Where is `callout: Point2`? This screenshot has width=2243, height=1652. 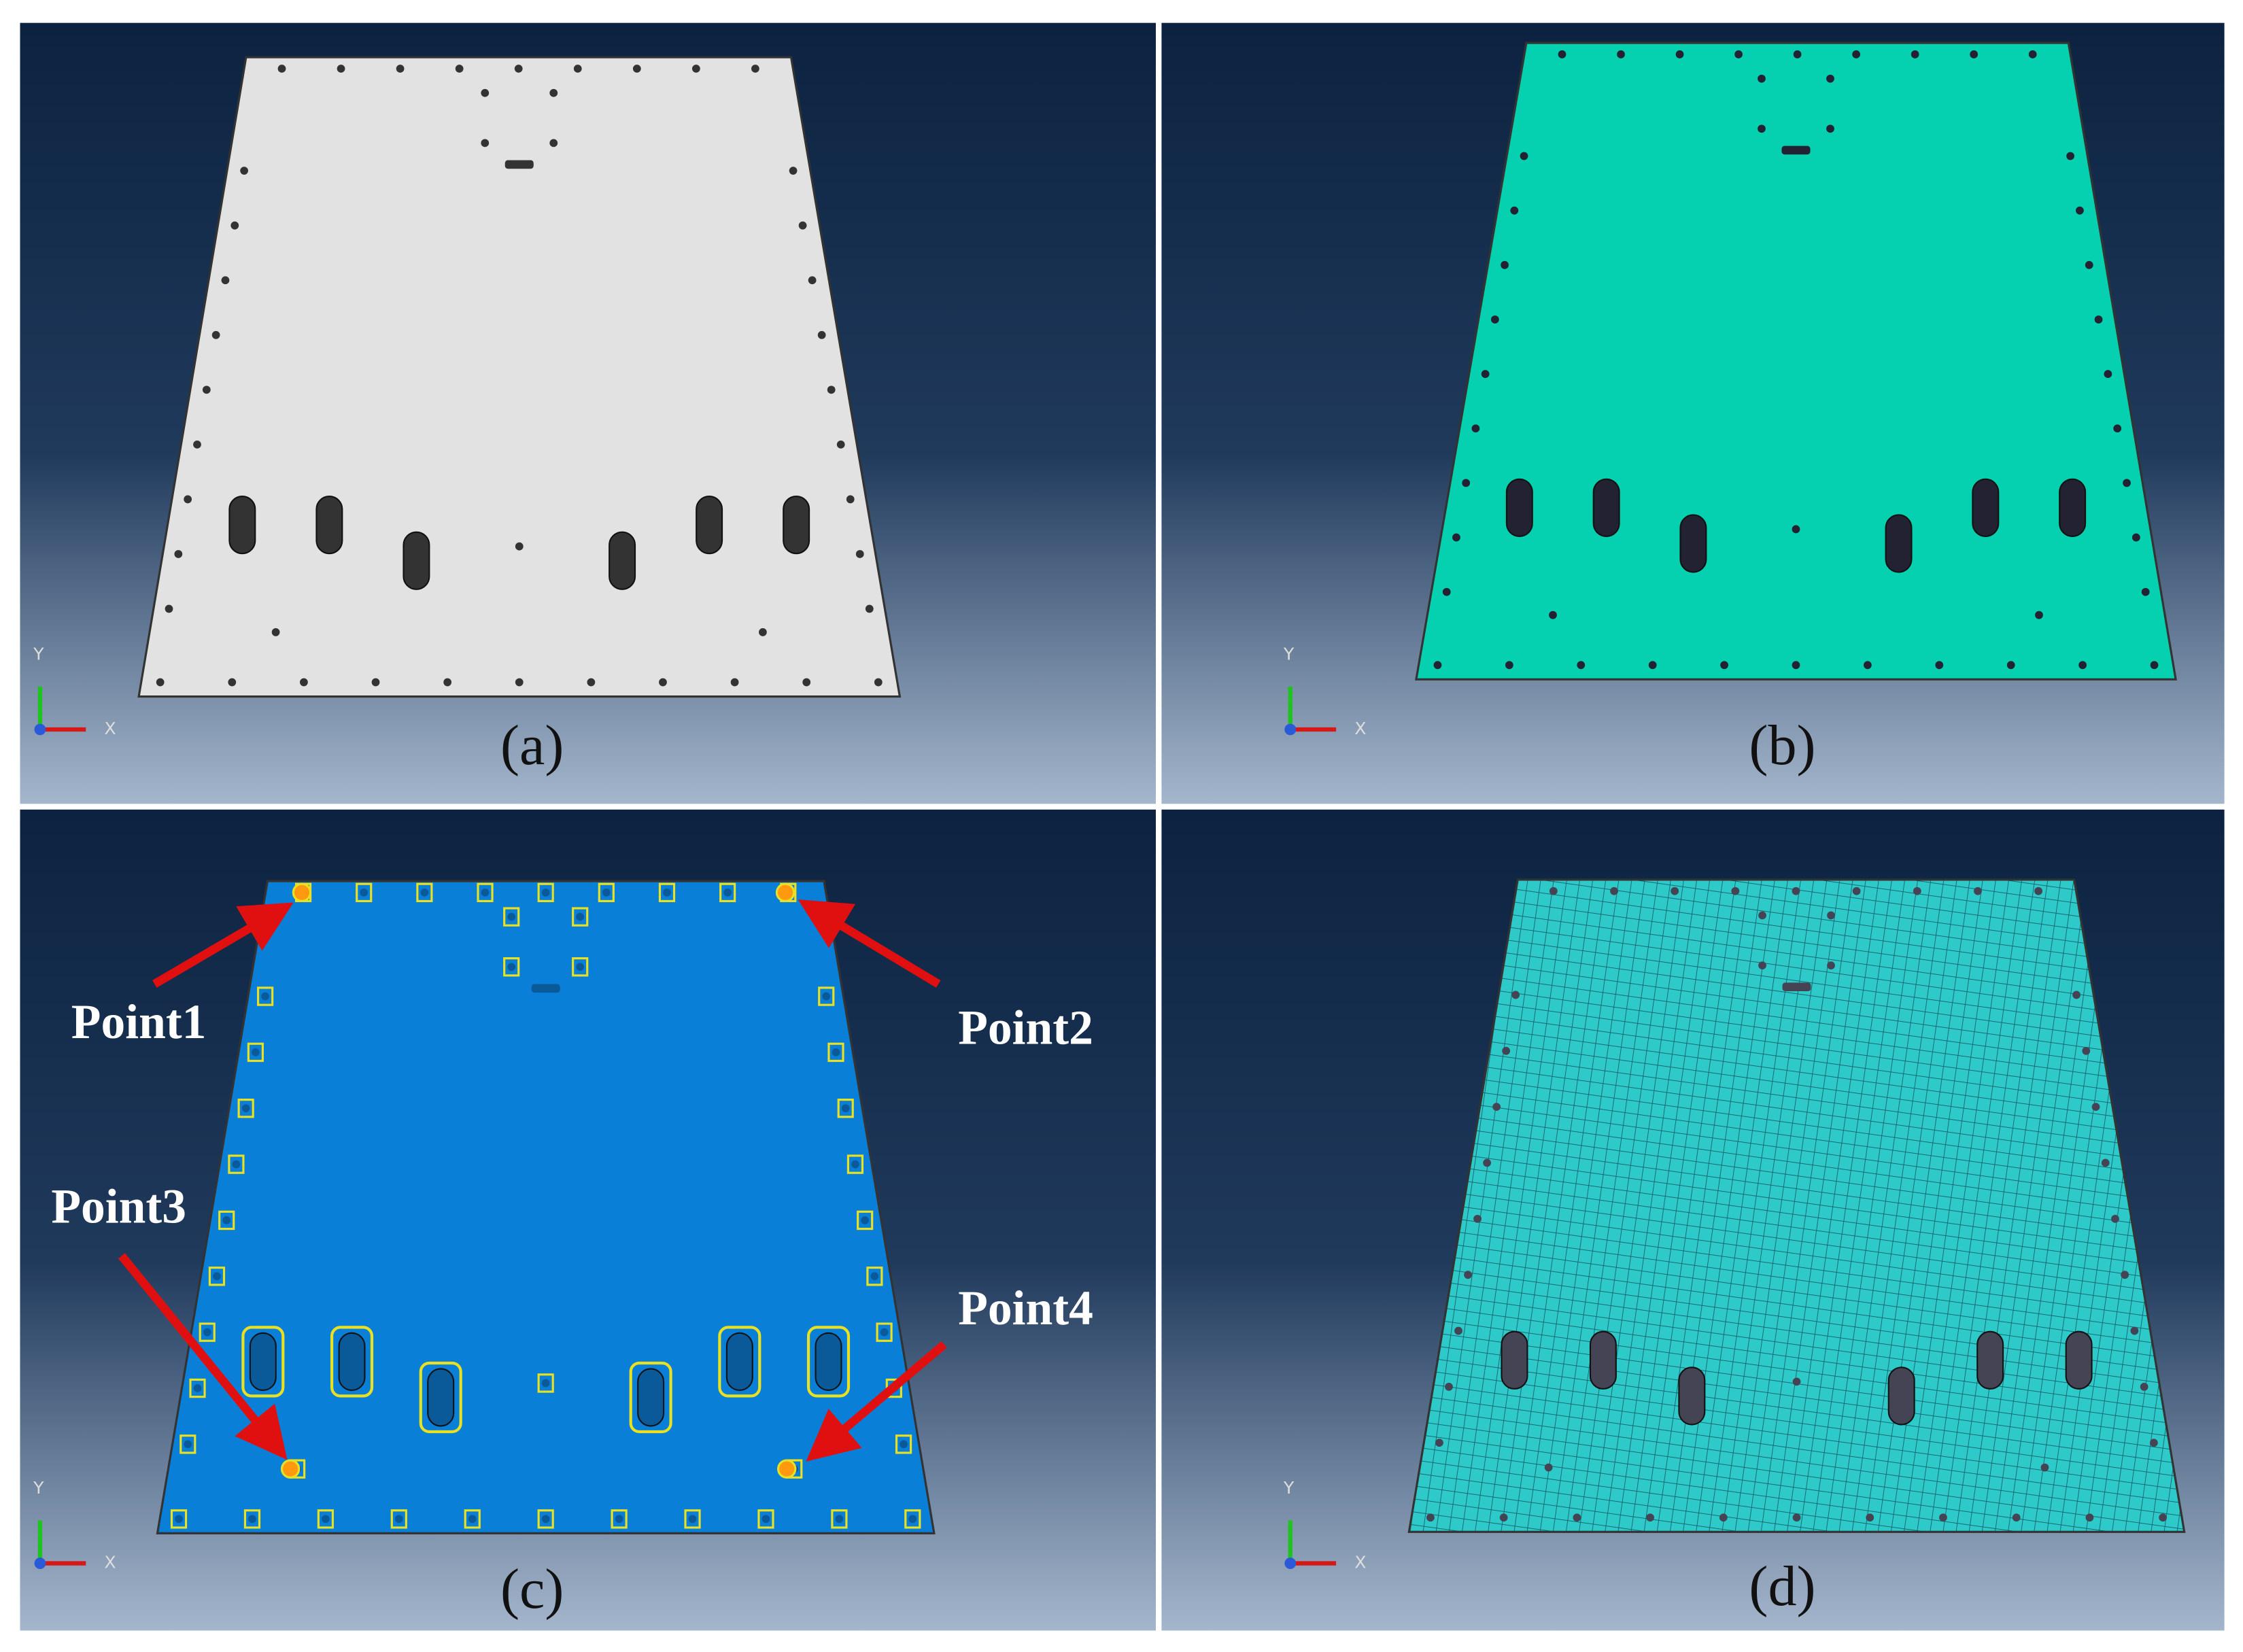 callout: Point2 is located at coordinates (1025, 1027).